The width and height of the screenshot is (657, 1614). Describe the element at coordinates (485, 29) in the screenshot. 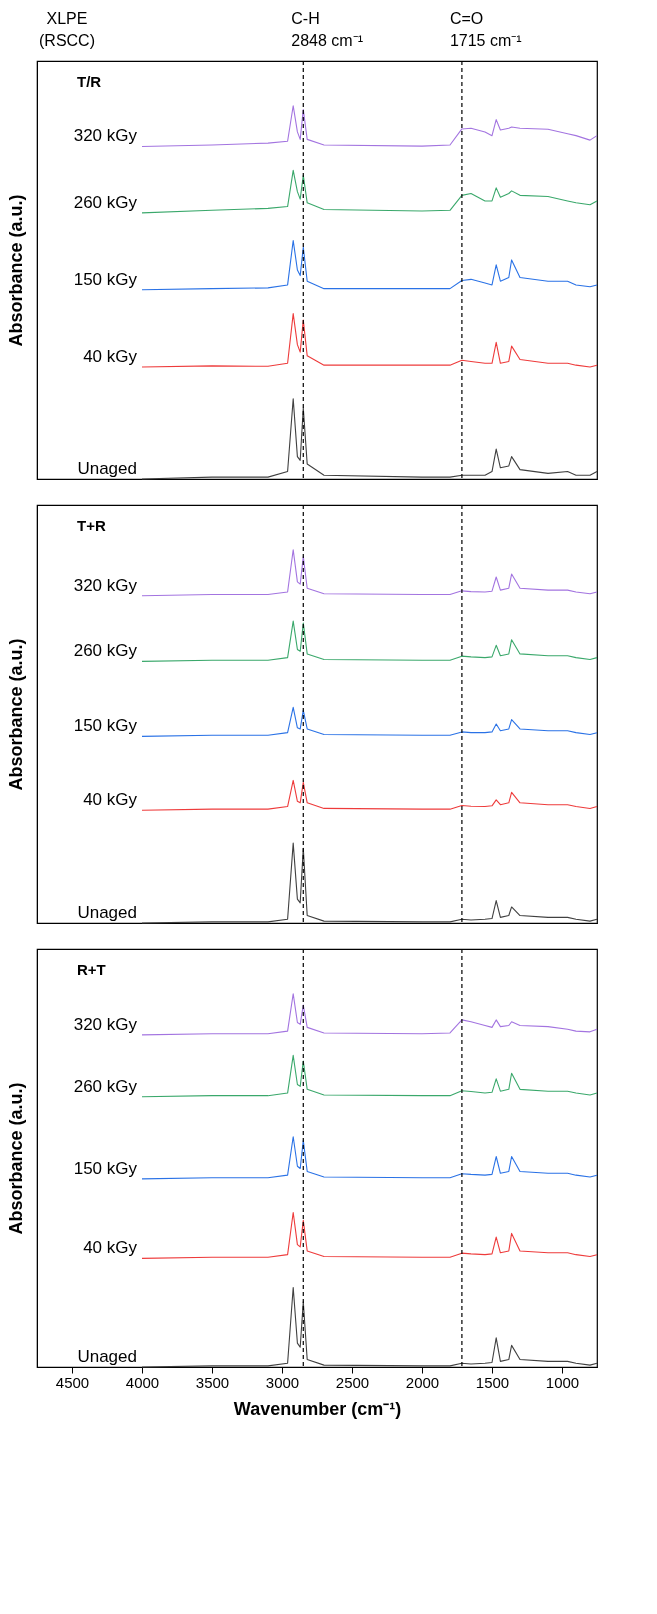

I see `ref-line-label: C=O 1715 cm⁻¹` at that location.